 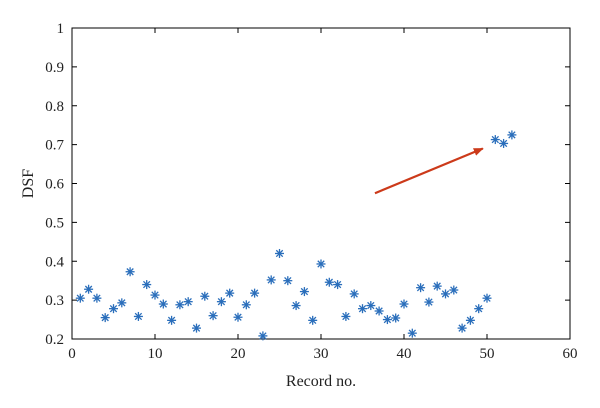 I want to click on y-axis-label: DSF, so click(x=28, y=183).